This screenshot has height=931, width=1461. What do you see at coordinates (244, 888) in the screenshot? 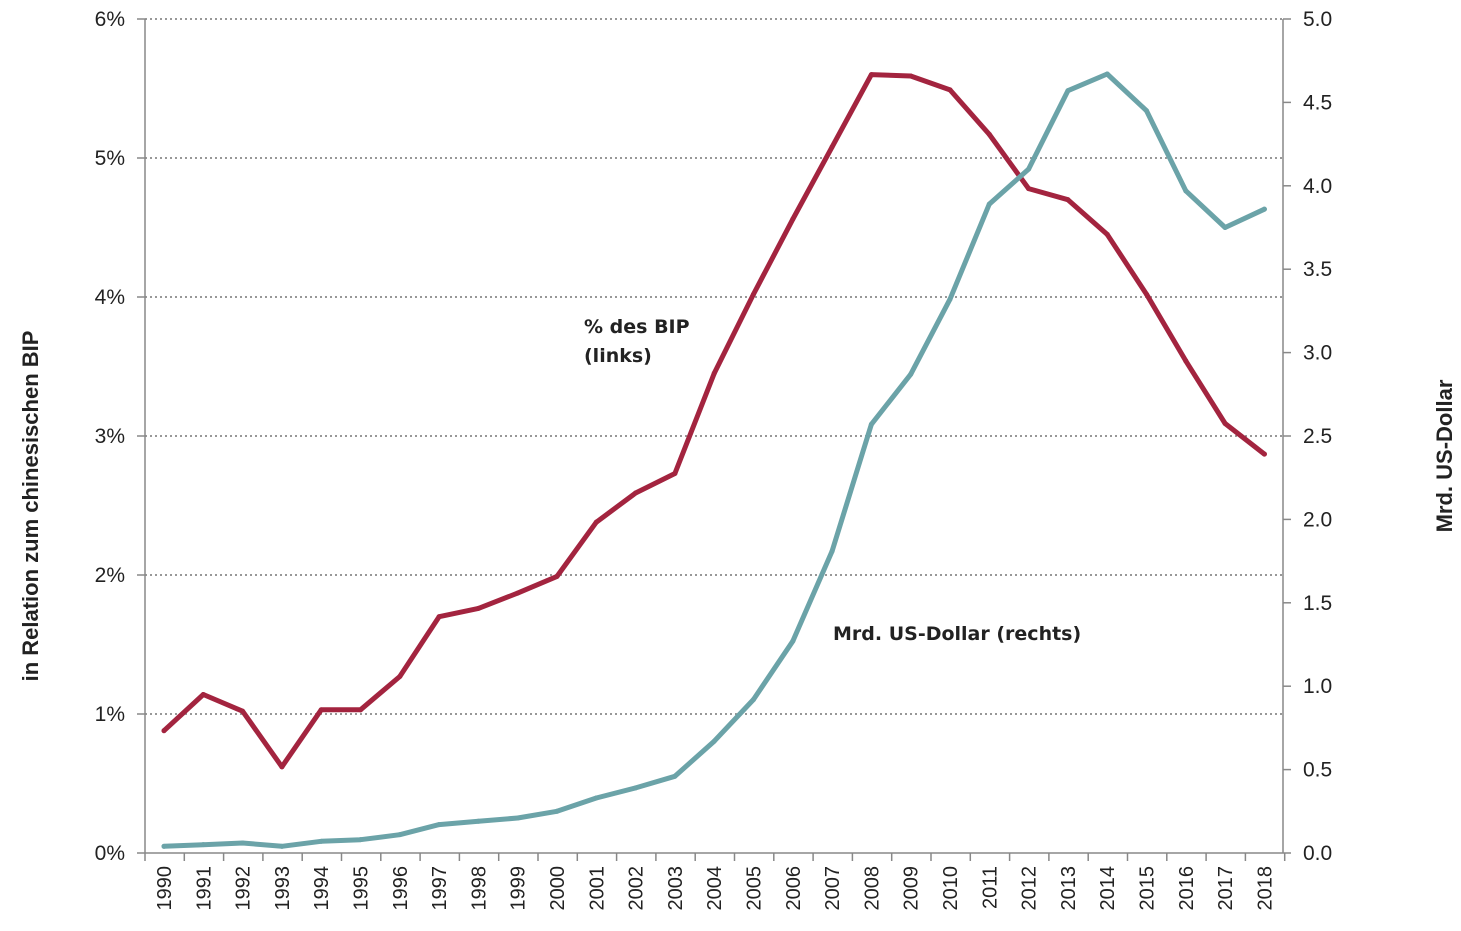
I see `x-tick-label: 1992` at bounding box center [244, 888].